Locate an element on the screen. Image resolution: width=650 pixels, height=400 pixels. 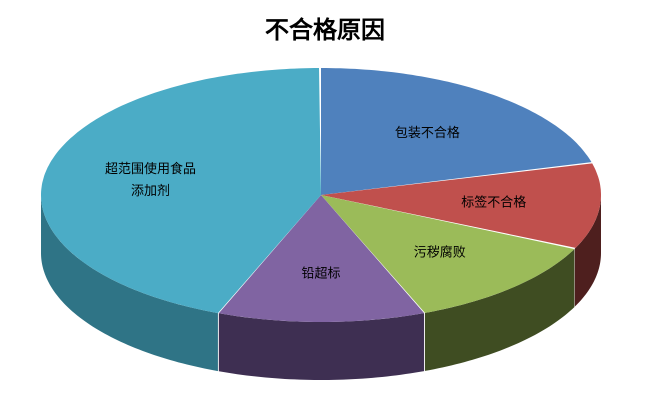
chart-title: 不合格原因 is located at coordinates (325, 29).